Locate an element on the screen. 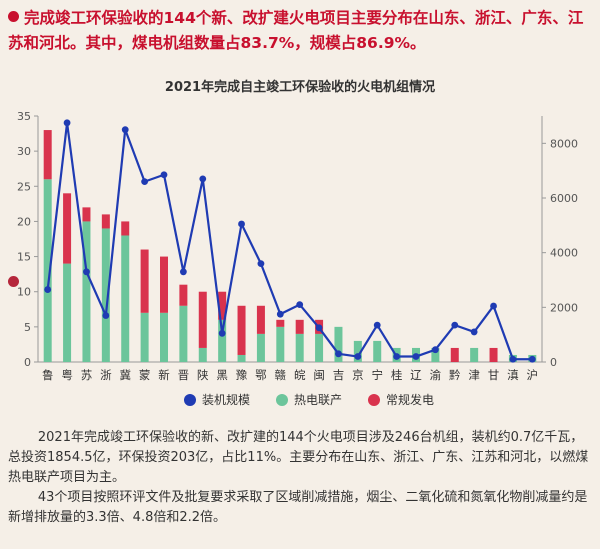 The width and height of the screenshot is (600, 549). x-tick-label-1: 粤 is located at coordinates (67, 375).